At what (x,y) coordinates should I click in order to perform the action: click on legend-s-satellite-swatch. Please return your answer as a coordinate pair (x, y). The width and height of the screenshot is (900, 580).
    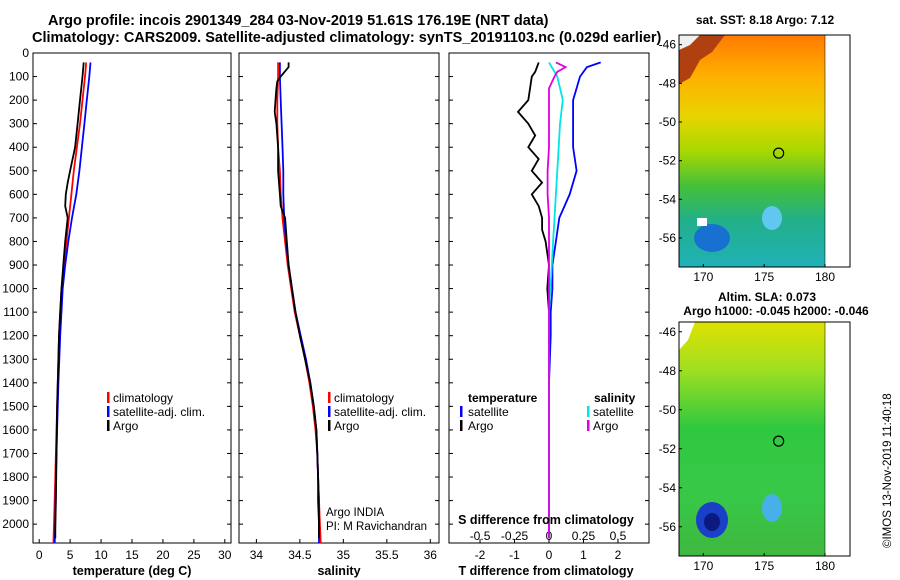
    Looking at the image, I should click on (588, 411).